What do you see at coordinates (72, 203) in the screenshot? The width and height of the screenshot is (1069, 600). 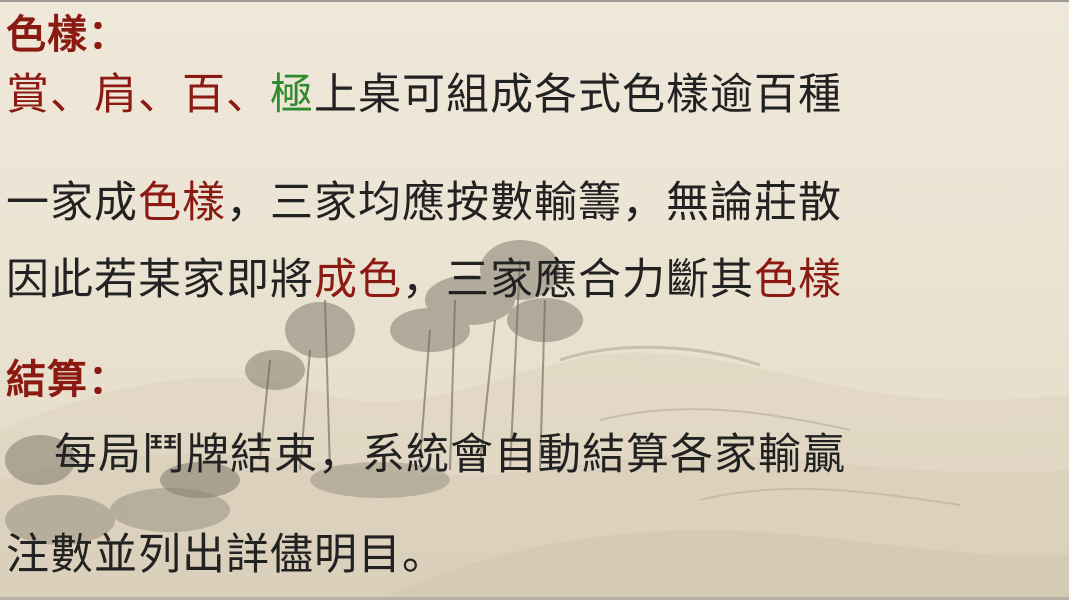 I see `line-text: 一家成` at bounding box center [72, 203].